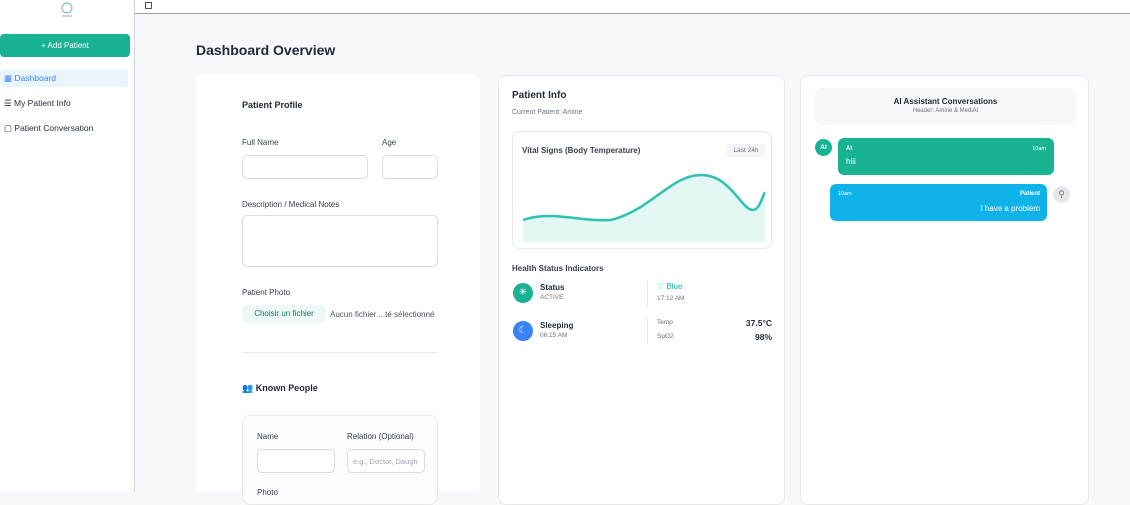  I want to click on nav-active-bg, so click(64, 78).